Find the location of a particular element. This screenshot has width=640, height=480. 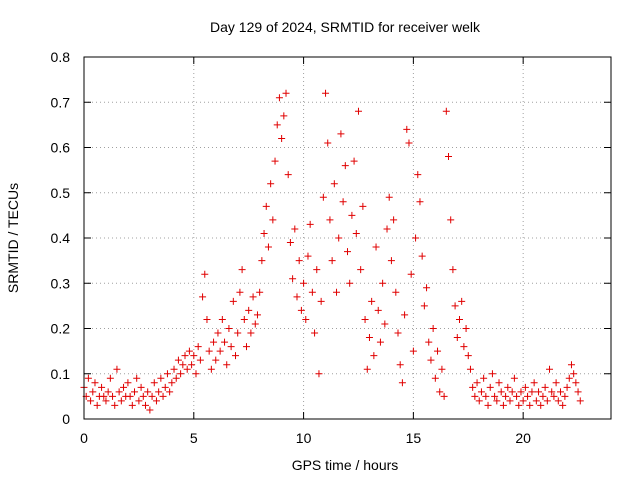

y-tick-label: 0.3 is located at coordinates (61, 283).